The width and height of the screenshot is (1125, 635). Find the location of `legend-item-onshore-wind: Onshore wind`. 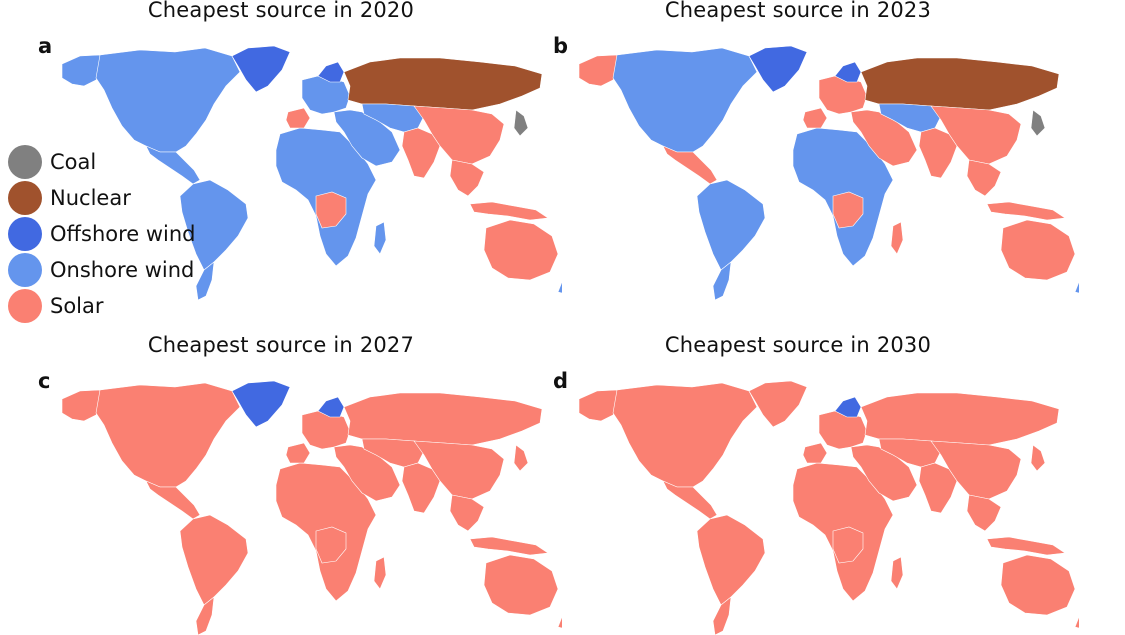

legend-item-onshore-wind: Onshore wind is located at coordinates (102, 270).